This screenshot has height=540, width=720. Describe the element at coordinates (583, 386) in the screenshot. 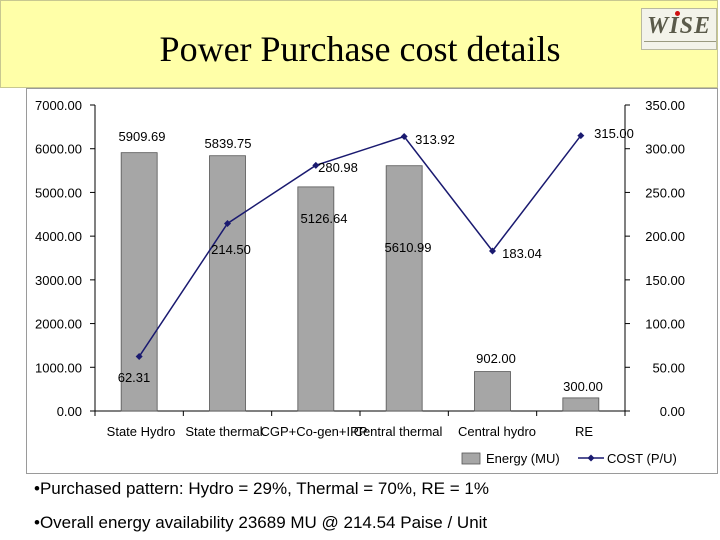

I see `bar-data-label: 300.00` at that location.